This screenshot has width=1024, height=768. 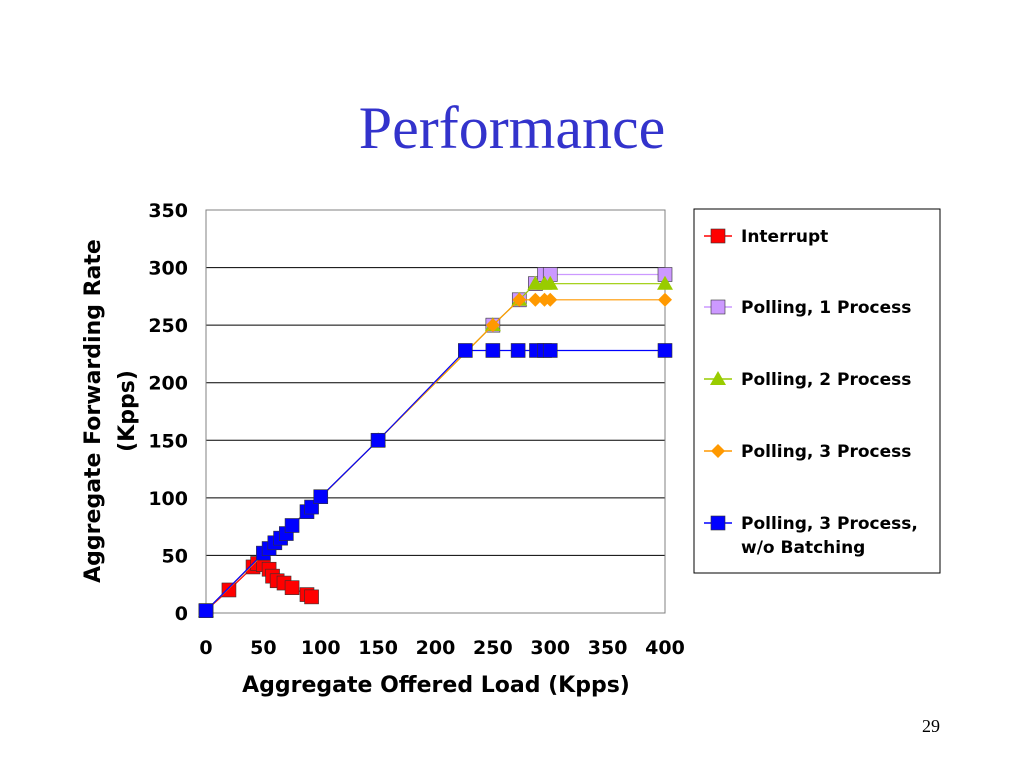 I want to click on x-tick-label: 350, so click(x=608, y=648).